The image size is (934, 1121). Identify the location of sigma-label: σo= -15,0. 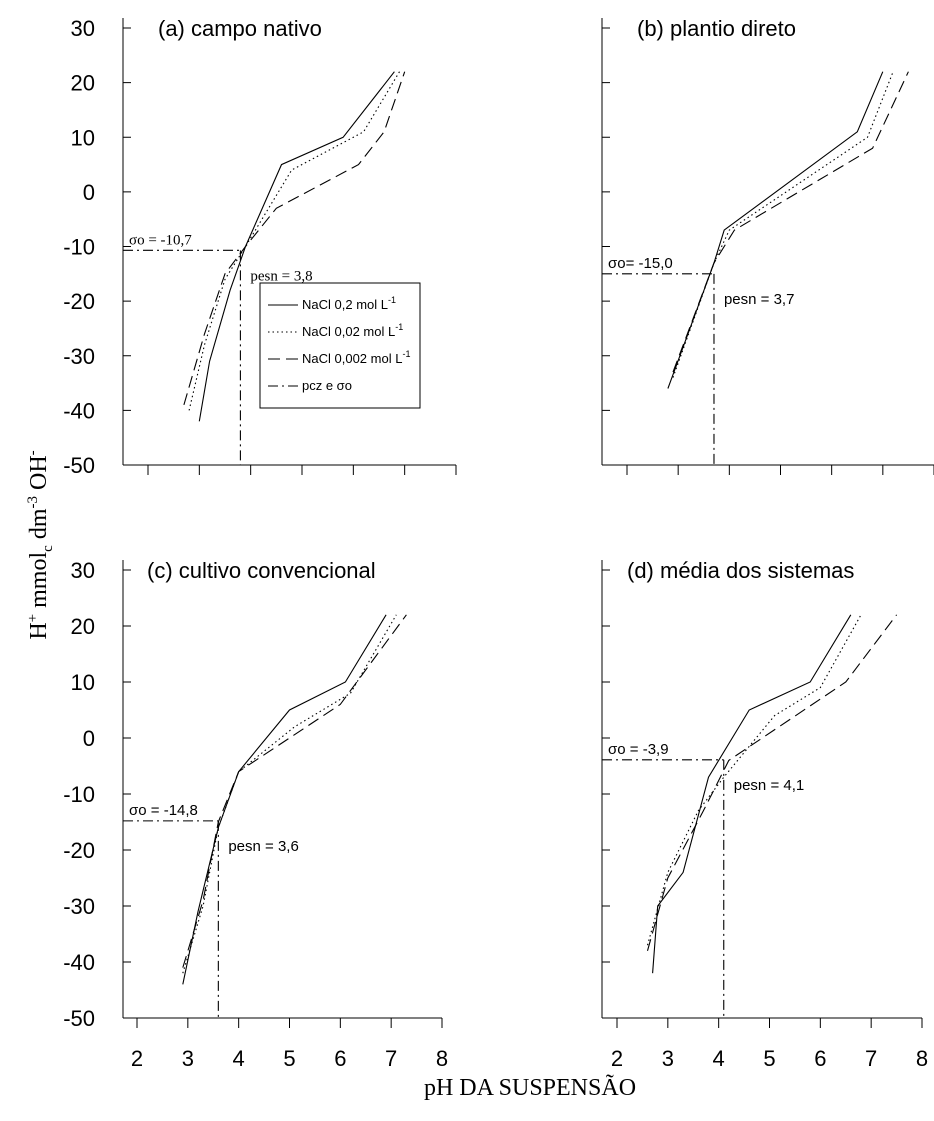
(640, 263).